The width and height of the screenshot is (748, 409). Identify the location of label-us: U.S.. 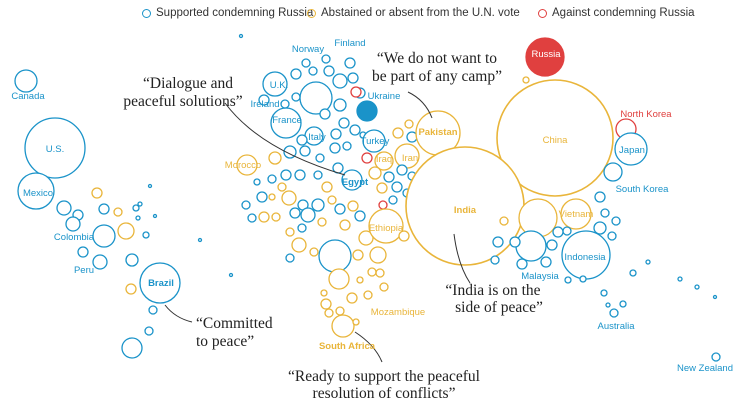
(55, 149).